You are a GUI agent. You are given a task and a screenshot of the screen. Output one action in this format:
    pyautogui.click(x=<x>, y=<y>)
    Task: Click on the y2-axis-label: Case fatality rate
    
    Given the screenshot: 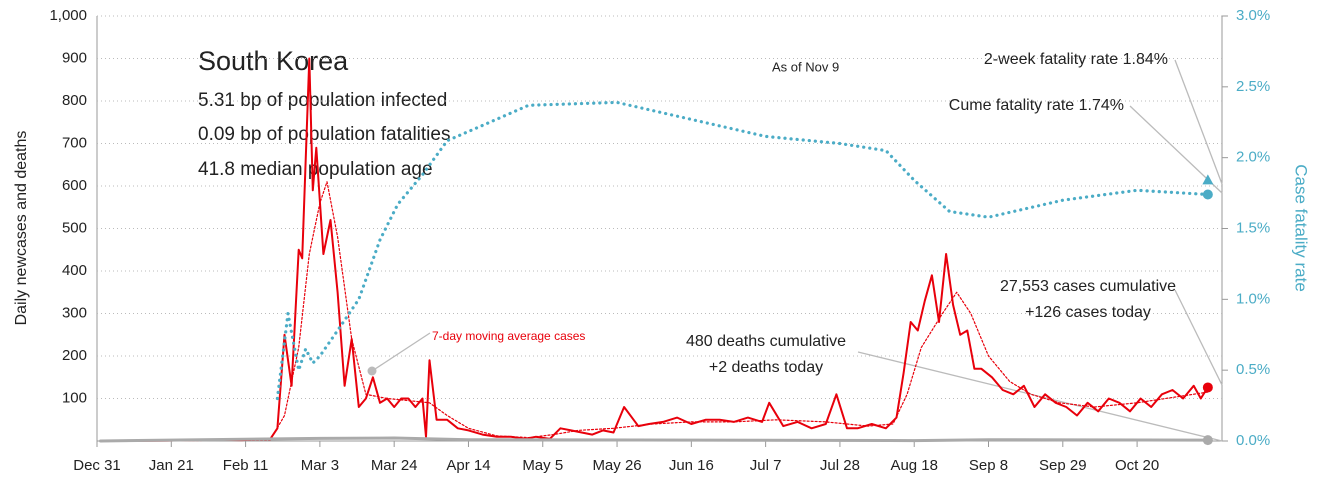 What is the action you would take?
    pyautogui.click(x=1301, y=228)
    